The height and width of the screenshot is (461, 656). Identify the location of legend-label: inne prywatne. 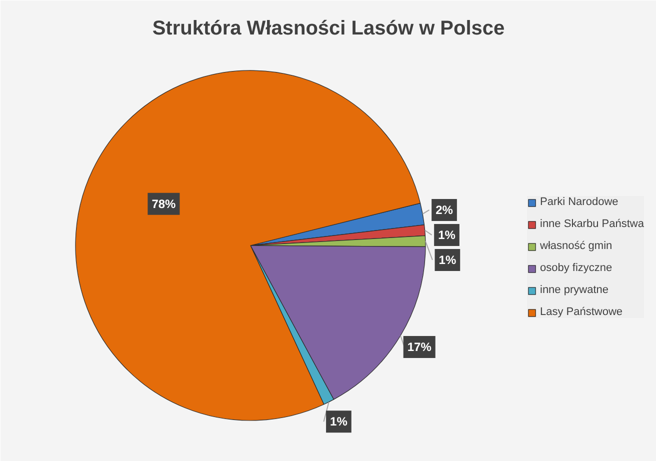
(574, 290).